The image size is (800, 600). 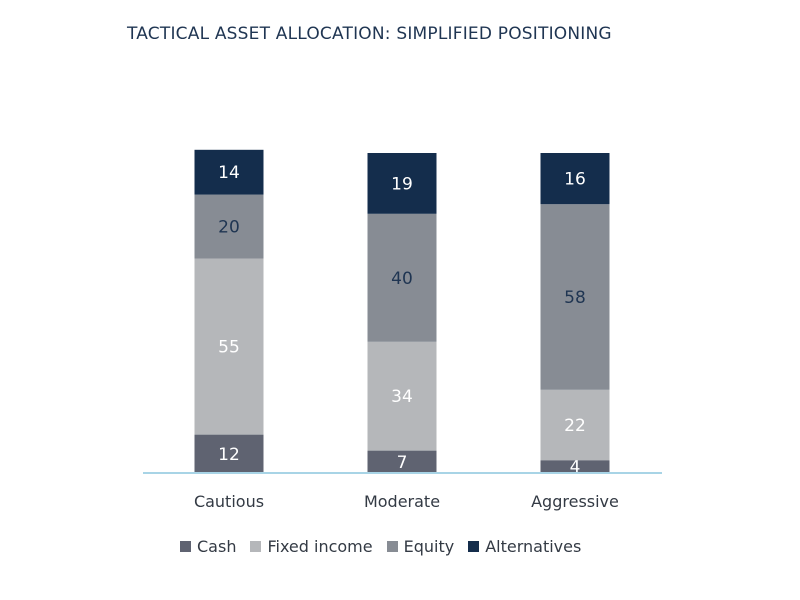 I want to click on data-label-moderate-fixed-income: 34, so click(x=402, y=397).